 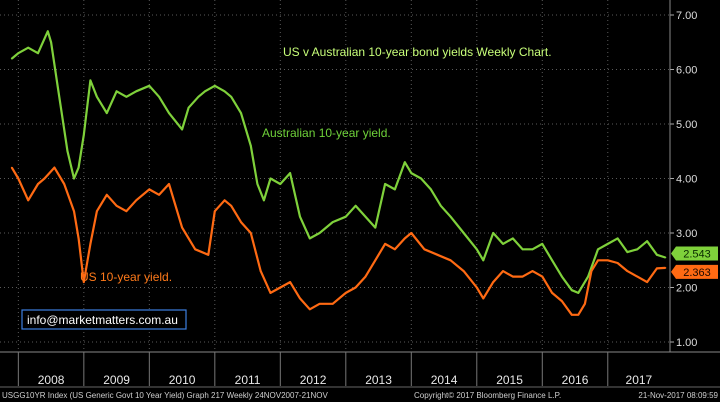 I want to click on x-tick-label: 2010, so click(x=182, y=380).